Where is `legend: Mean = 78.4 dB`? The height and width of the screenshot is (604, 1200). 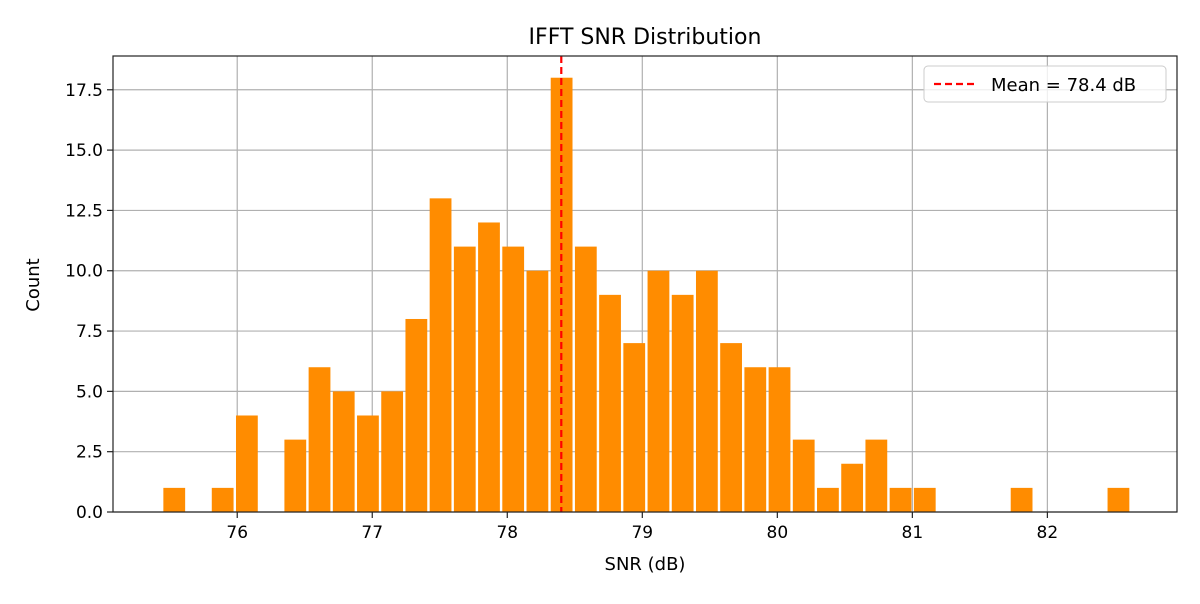 legend: Mean = 78.4 dB is located at coordinates (1045, 84).